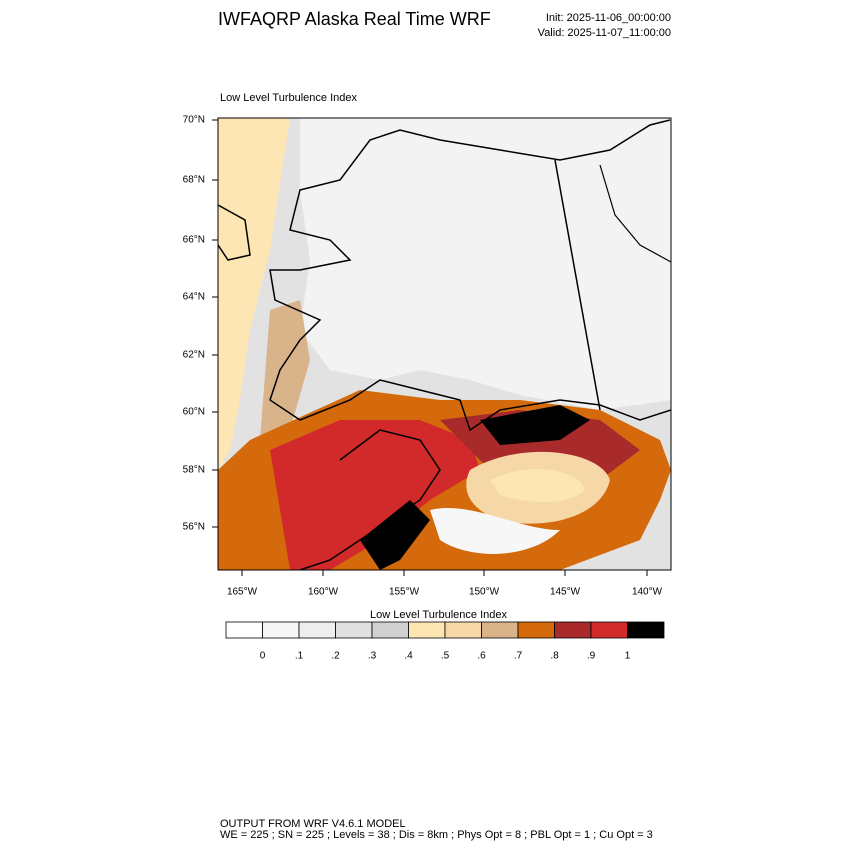 The width and height of the screenshot is (850, 855). I want to click on lon-label: 140°W, so click(647, 592).